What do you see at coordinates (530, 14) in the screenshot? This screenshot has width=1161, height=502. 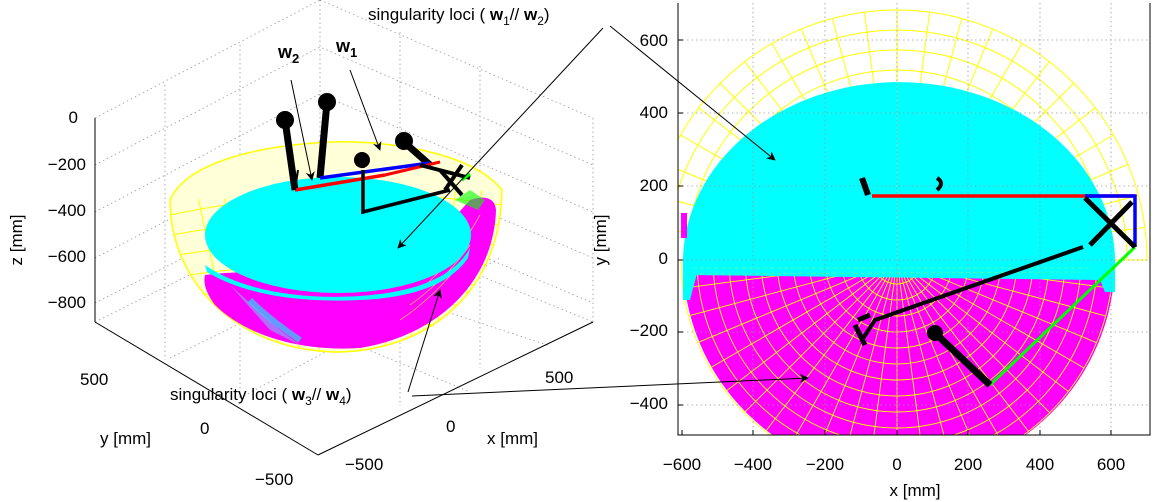 I see `annotation-top-b: w` at bounding box center [530, 14].